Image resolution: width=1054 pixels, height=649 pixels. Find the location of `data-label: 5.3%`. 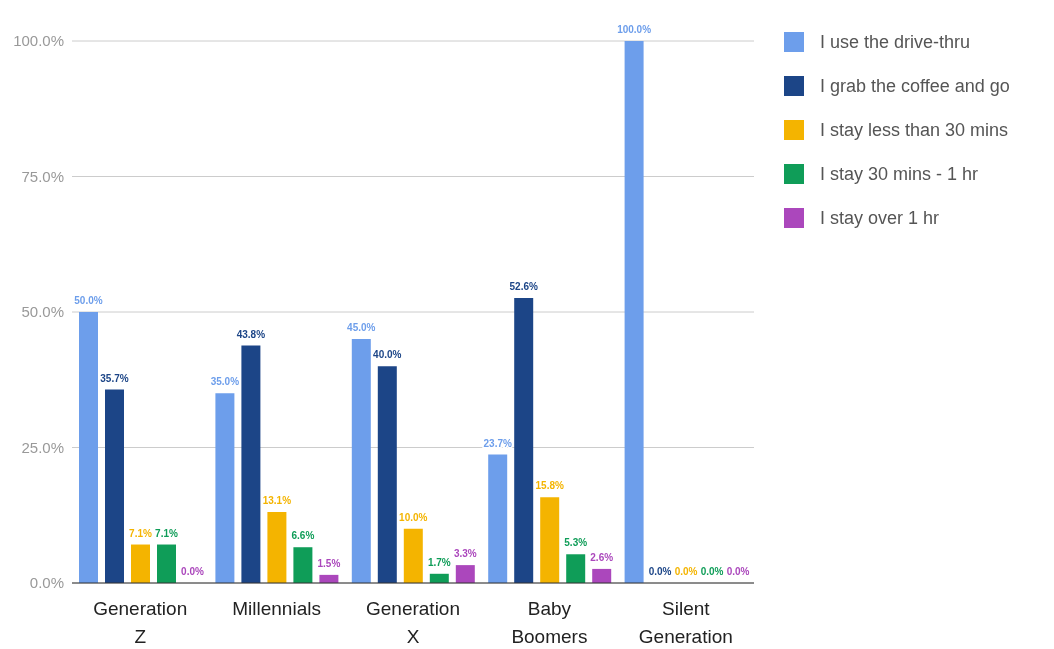

data-label: 5.3% is located at coordinates (576, 543).